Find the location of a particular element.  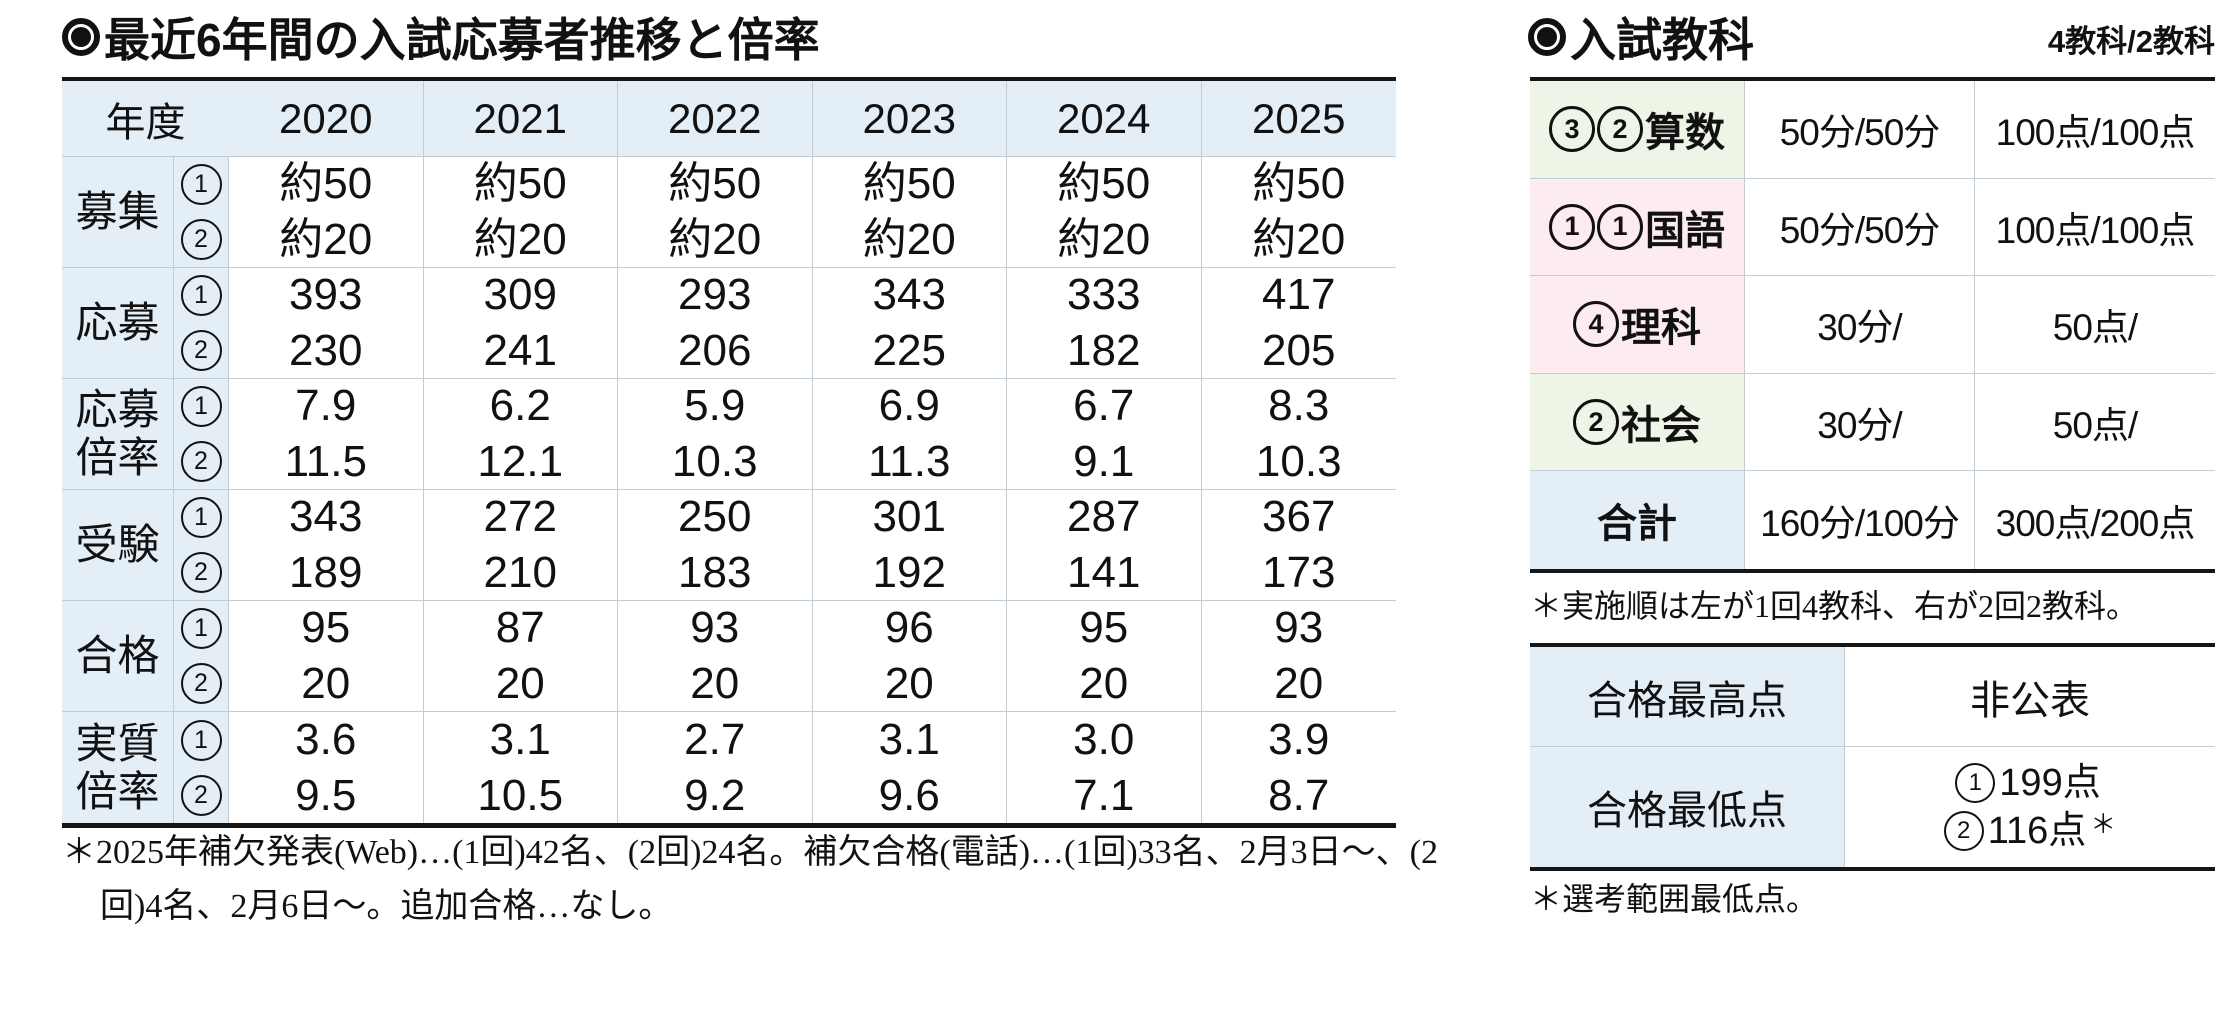

year-header-cell: 年度 is located at coordinates (145, 119).